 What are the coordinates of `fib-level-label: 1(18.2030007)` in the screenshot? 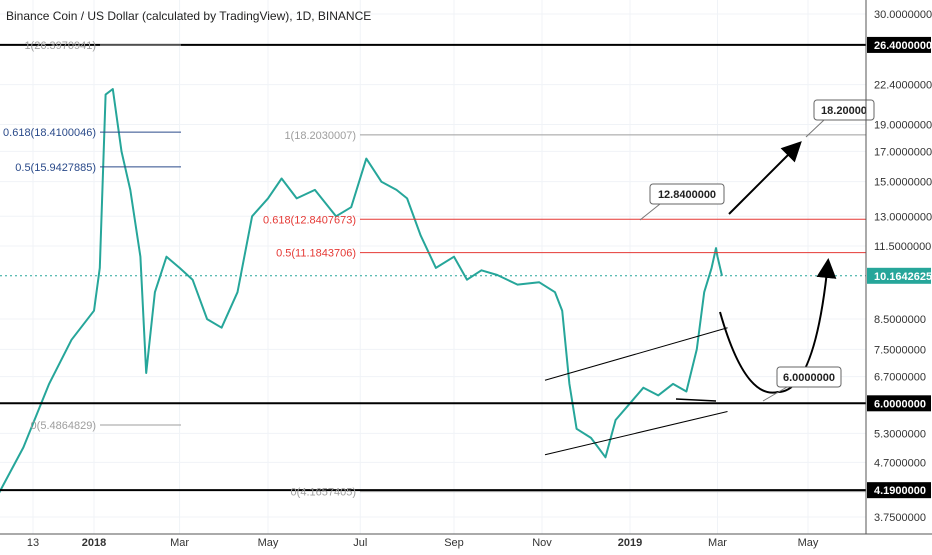 It's located at (320, 136).